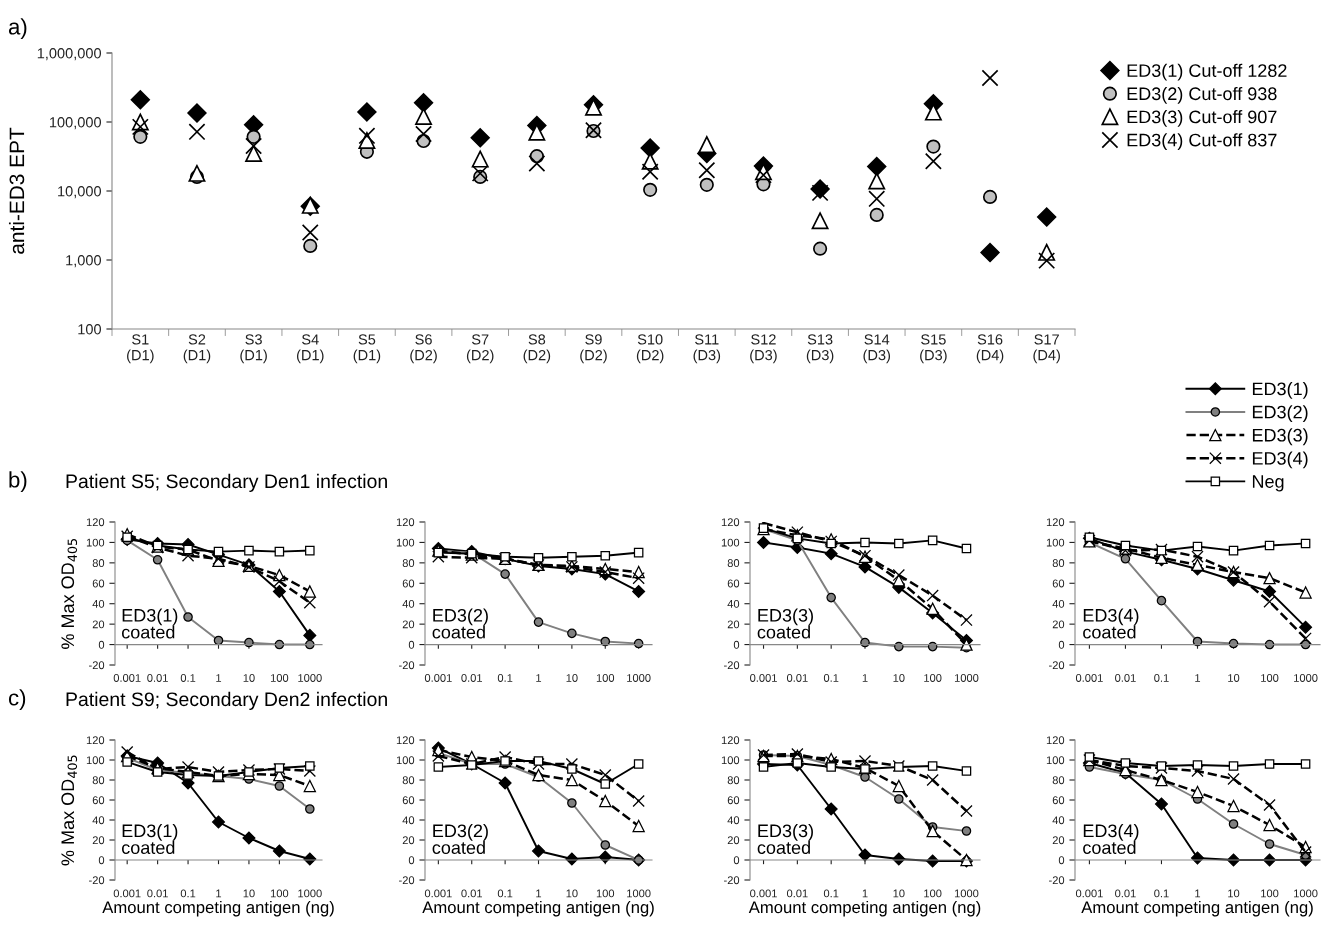 Image resolution: width=1336 pixels, height=926 pixels. Describe the element at coordinates (69, 54) in the screenshot. I see `y-tick-label: 1,000,000` at that location.